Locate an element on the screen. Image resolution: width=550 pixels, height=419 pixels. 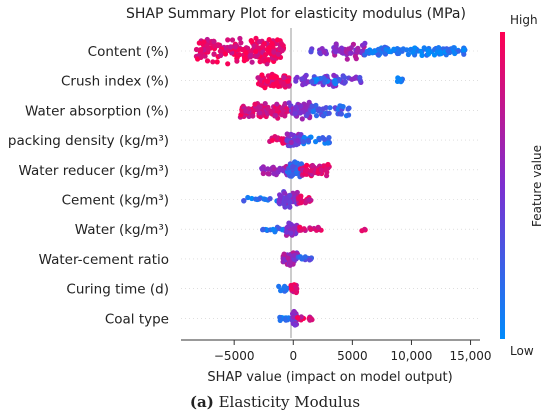
x-tick-label: −5000 is located at coordinates (234, 356).